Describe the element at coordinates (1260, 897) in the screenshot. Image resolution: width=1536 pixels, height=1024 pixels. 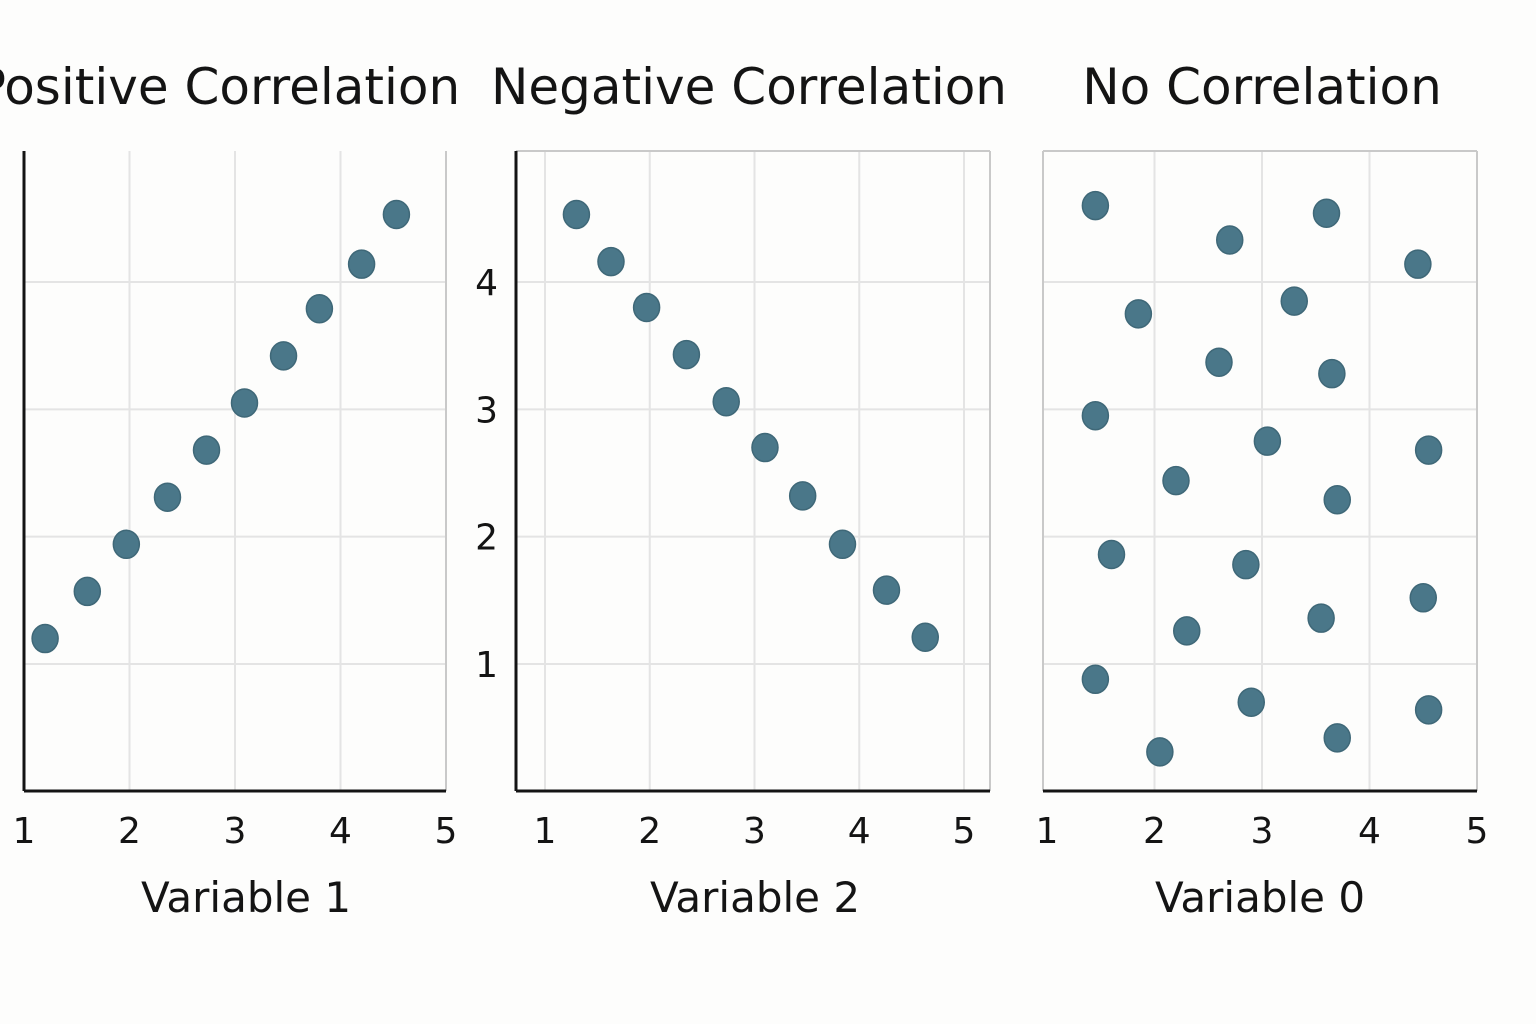
I see `x-axis-label: Variable 0` at that location.